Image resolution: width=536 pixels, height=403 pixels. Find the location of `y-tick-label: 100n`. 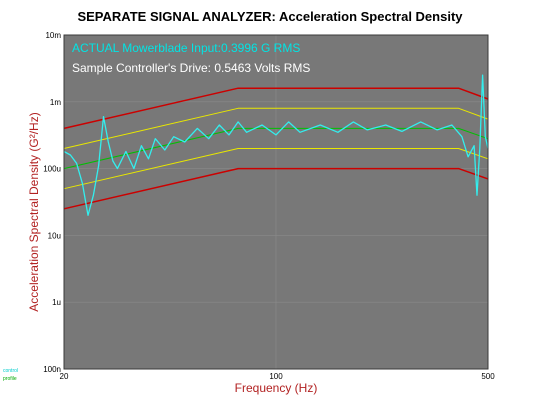

y-tick-label: 100n is located at coordinates (52, 369).